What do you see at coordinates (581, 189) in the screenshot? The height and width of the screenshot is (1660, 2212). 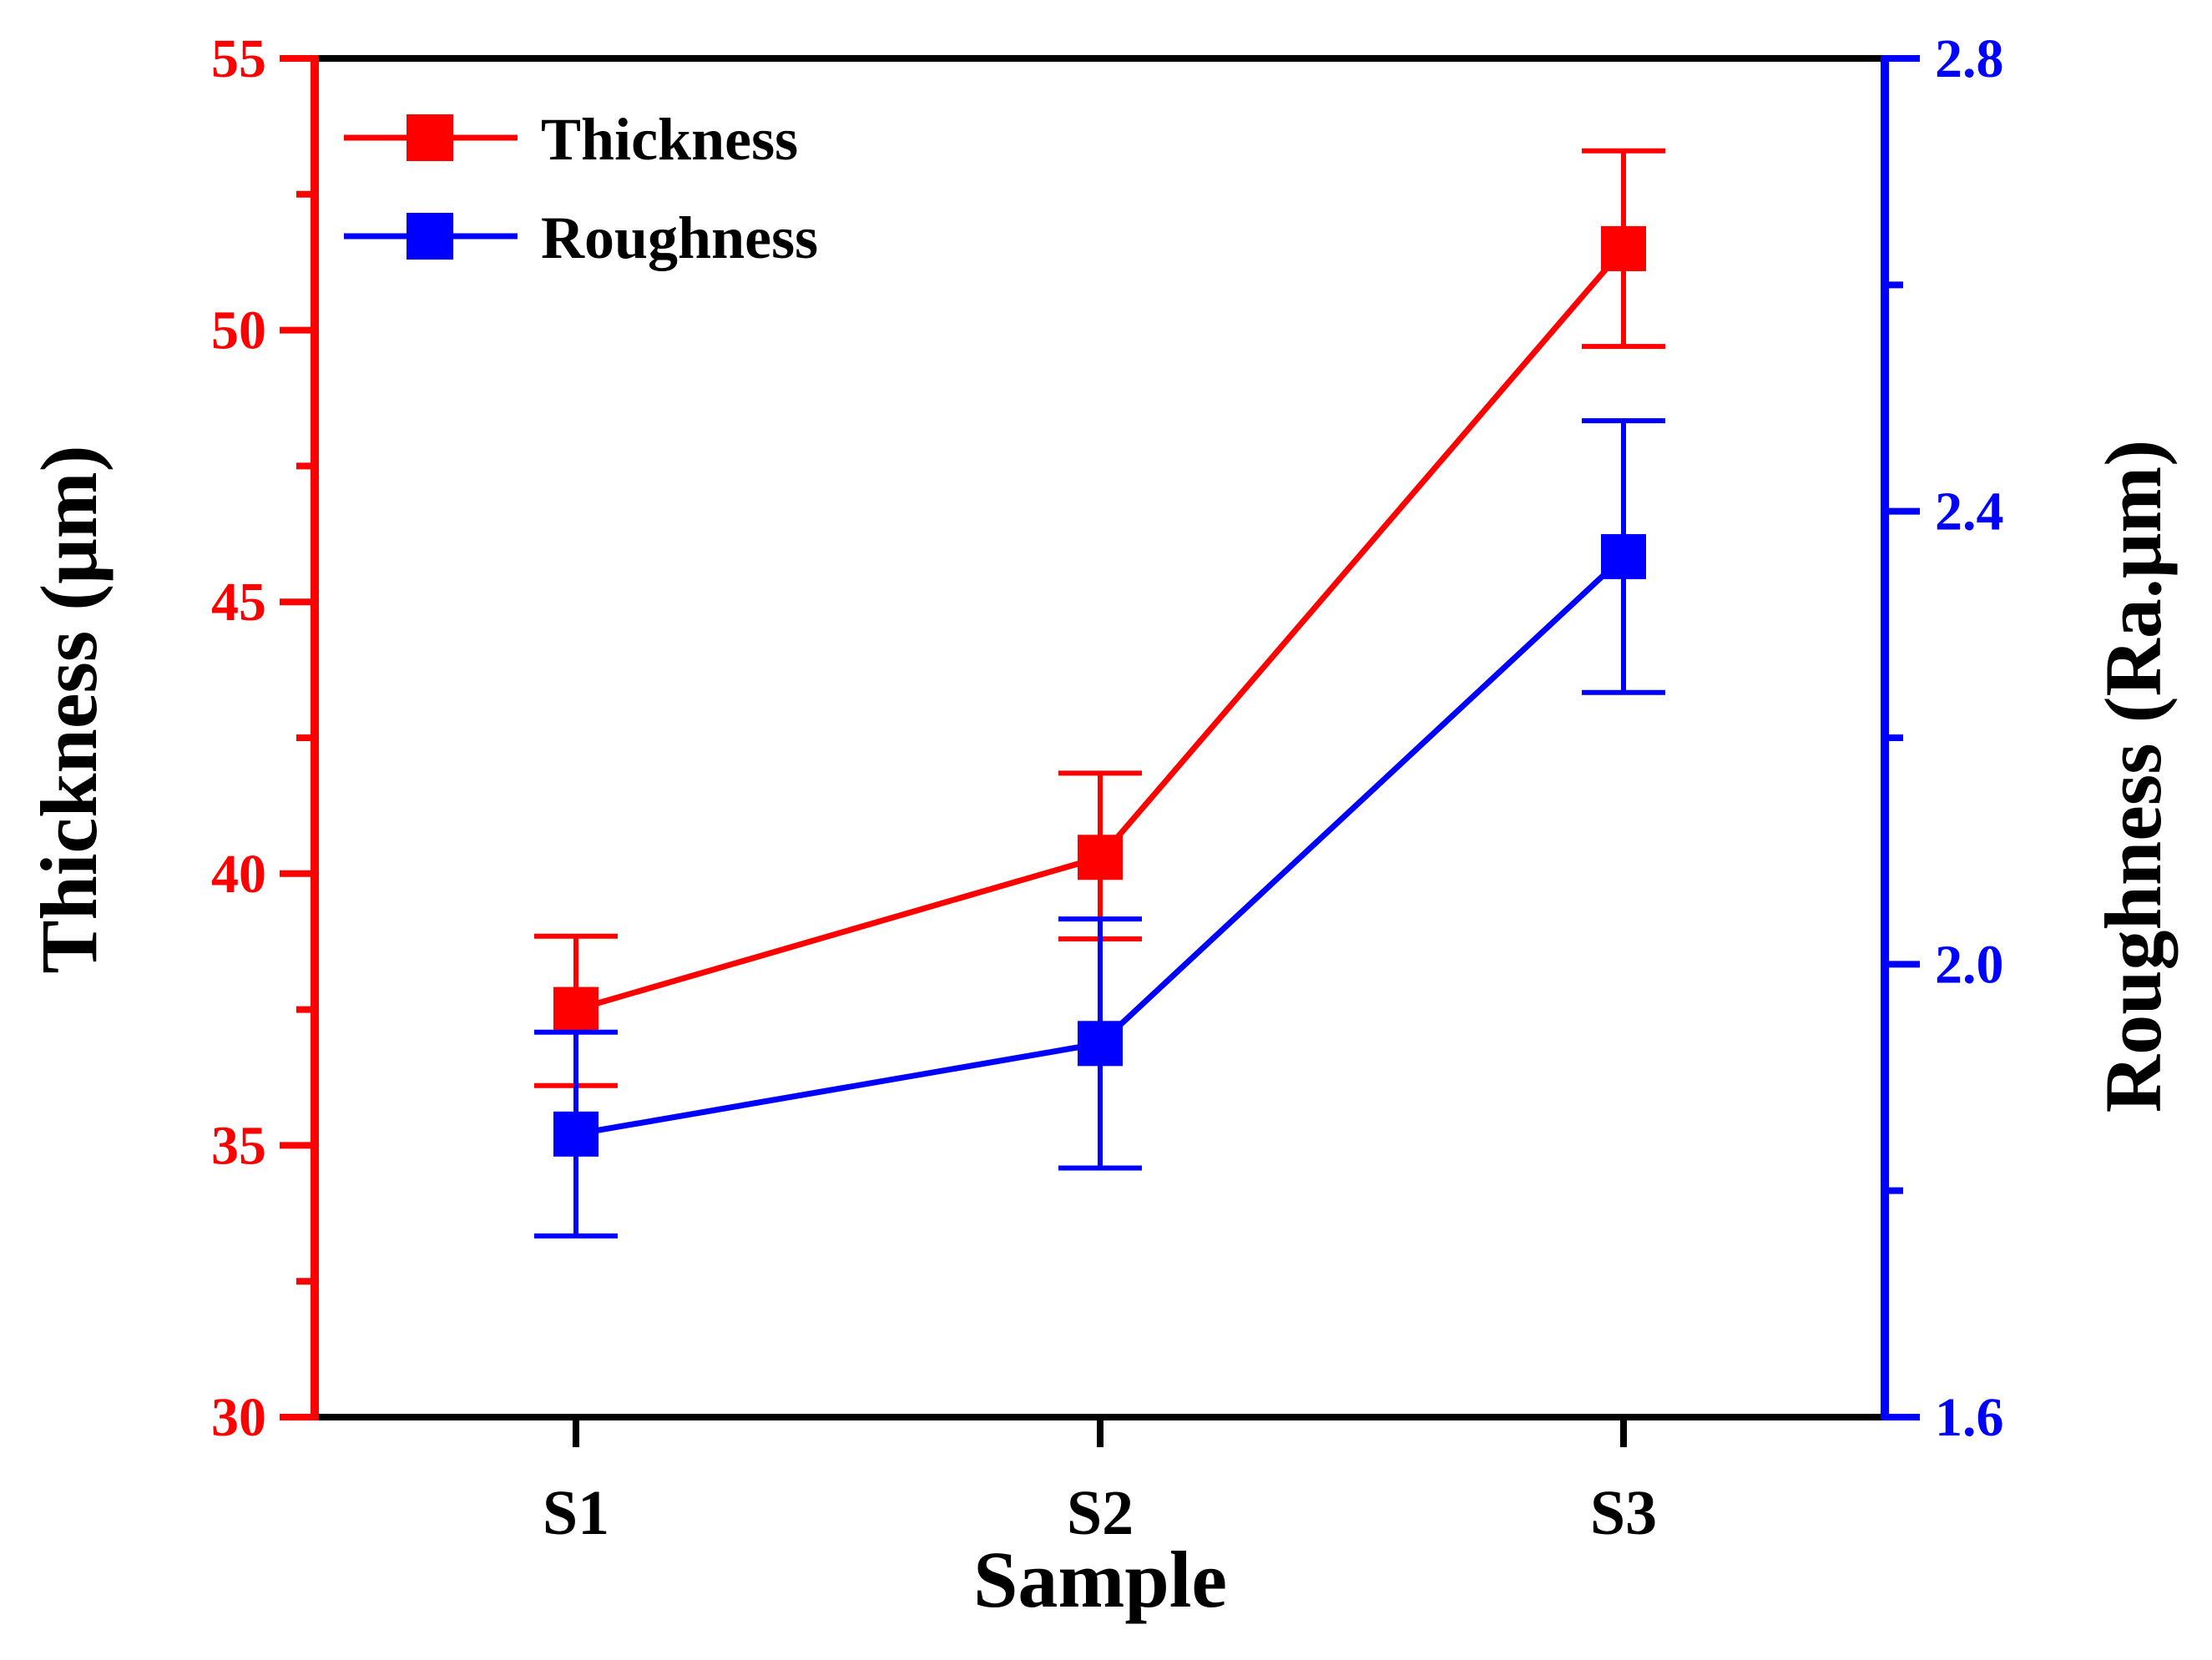 I see `legend: Thickness Roughness` at bounding box center [581, 189].